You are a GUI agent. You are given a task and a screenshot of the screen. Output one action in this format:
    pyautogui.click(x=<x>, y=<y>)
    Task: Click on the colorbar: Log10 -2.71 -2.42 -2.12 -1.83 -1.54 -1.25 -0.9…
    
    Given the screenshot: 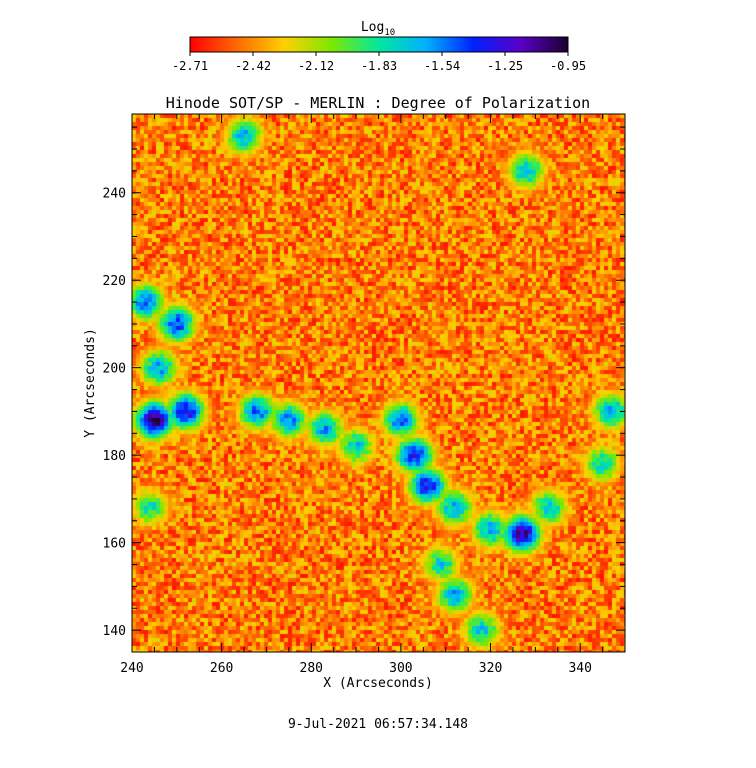 What is the action you would take?
    pyautogui.click(x=379, y=46)
    